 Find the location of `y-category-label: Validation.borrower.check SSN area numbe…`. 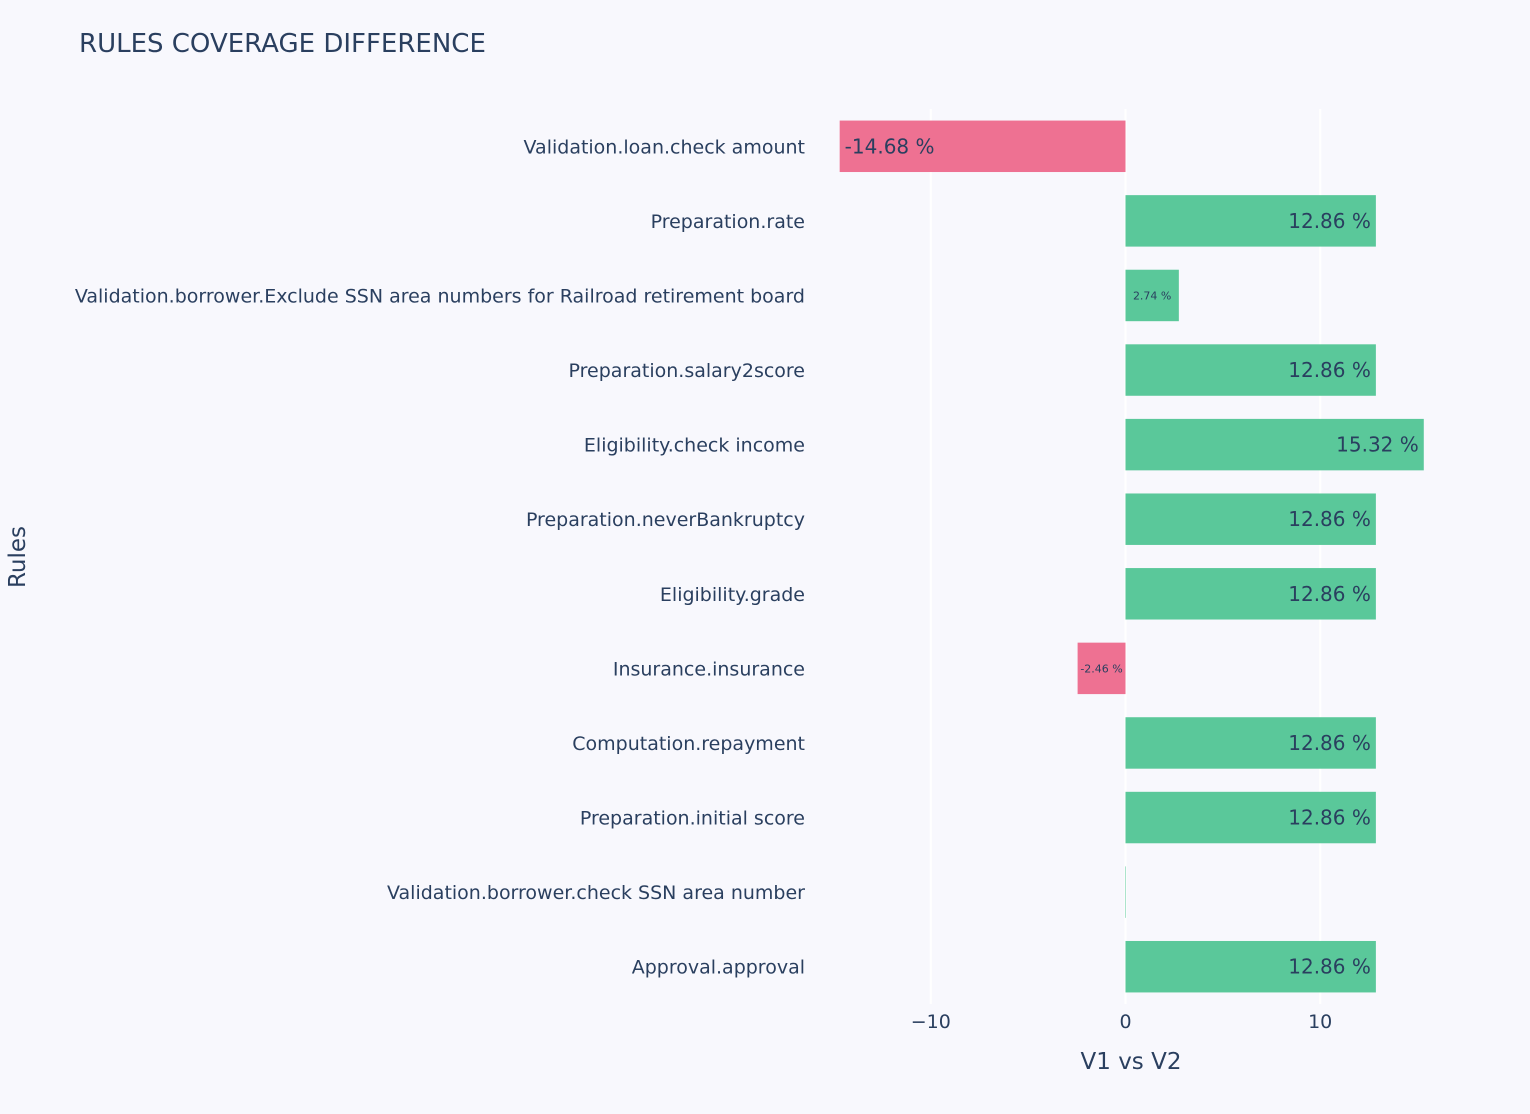

y-category-label: Validation.borrower.check SSN area numbe… is located at coordinates (596, 893).